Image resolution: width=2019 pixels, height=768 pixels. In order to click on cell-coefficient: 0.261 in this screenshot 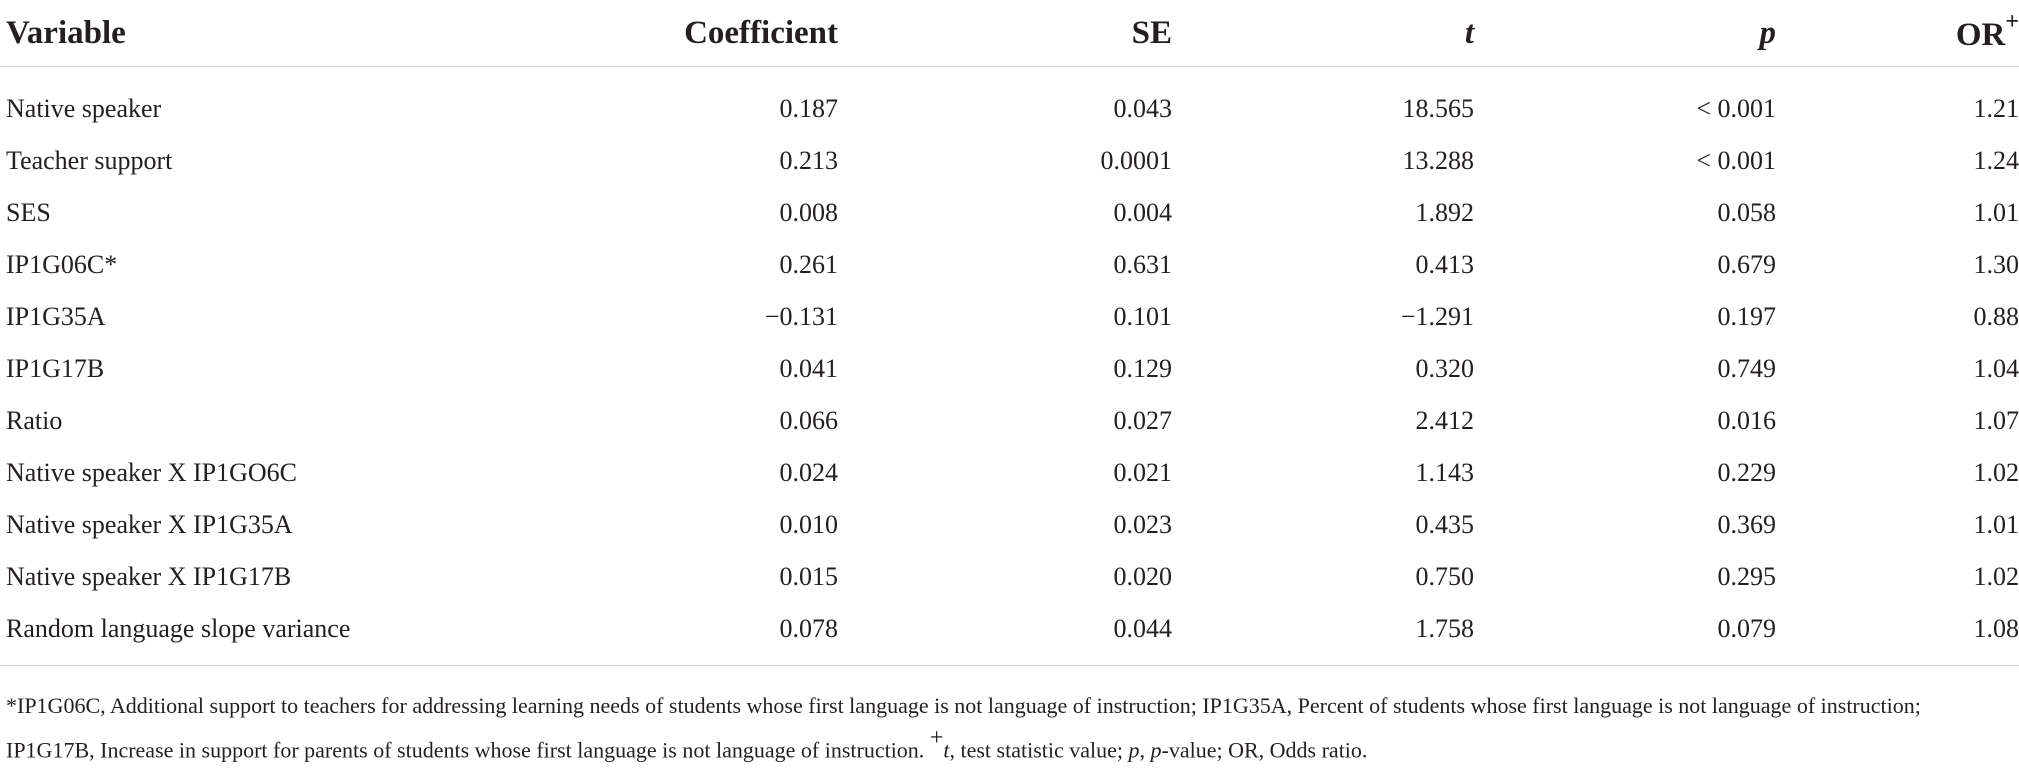, I will do `click(809, 264)`.